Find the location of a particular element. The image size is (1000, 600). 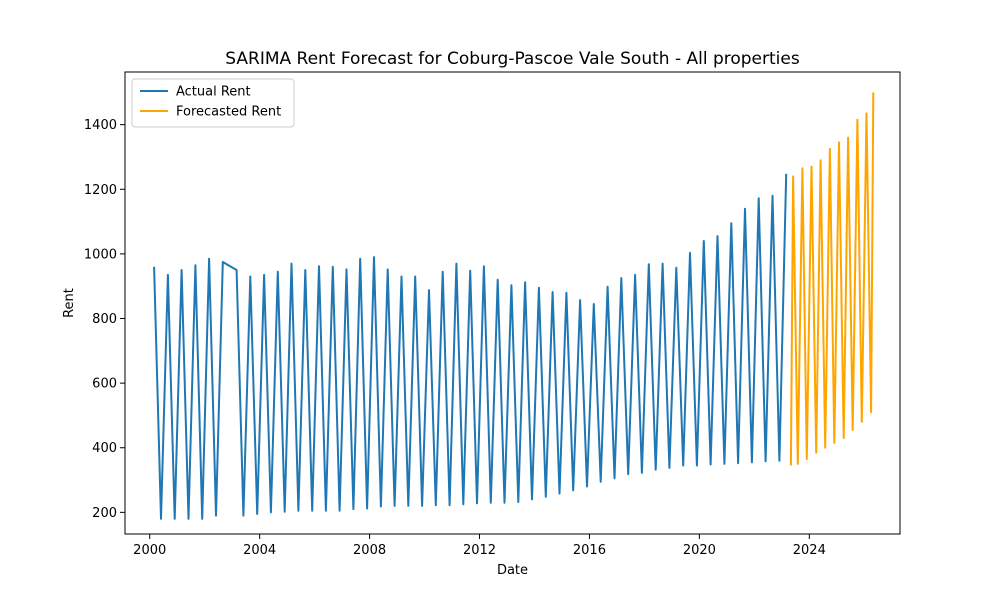

y-axis: 200 400 600 800 1000 1200 1400 is located at coordinates (104, 319).